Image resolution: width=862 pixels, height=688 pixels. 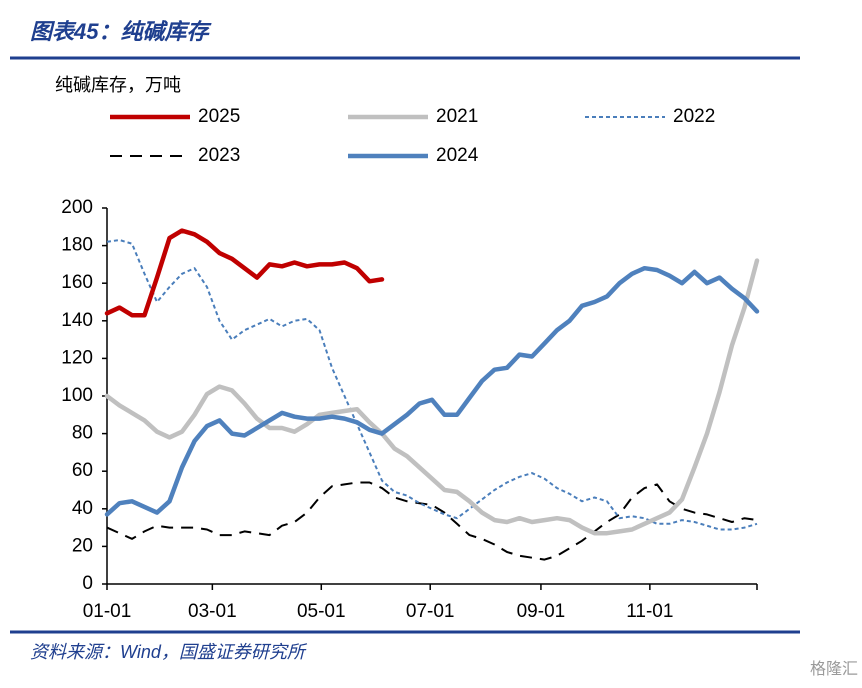 What do you see at coordinates (82, 470) in the screenshot?
I see `y-tick-label: 60` at bounding box center [82, 470].